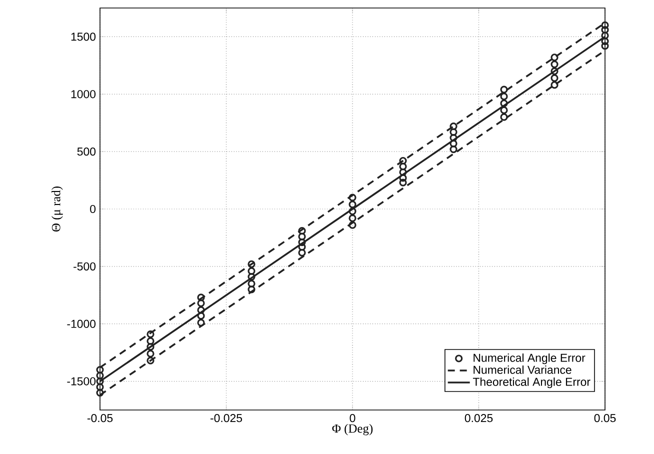  I want to click on legend-label: Numerical Angle Error, so click(530, 358).